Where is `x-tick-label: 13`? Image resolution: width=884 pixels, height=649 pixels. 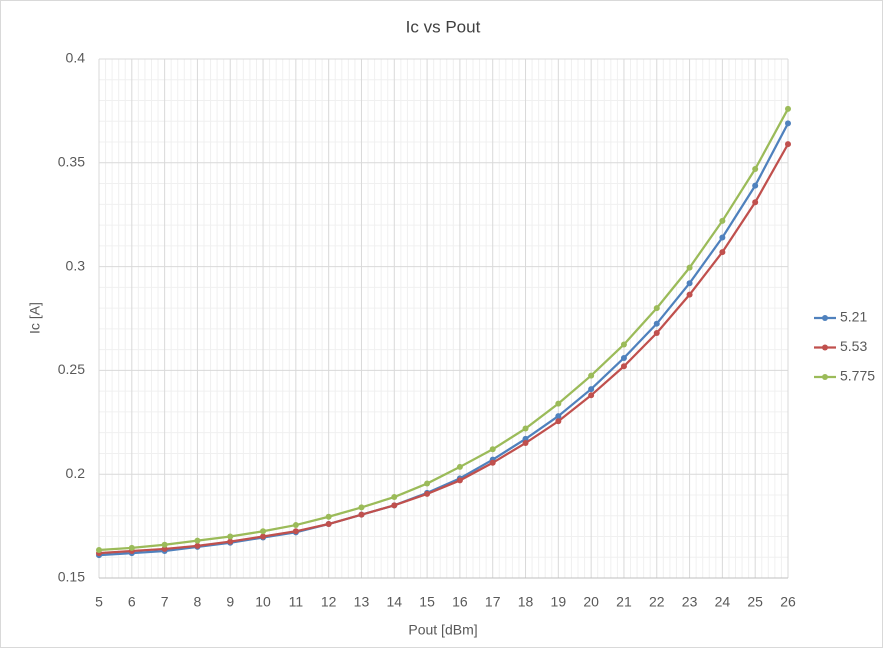 x-tick-label: 13 is located at coordinates (362, 602).